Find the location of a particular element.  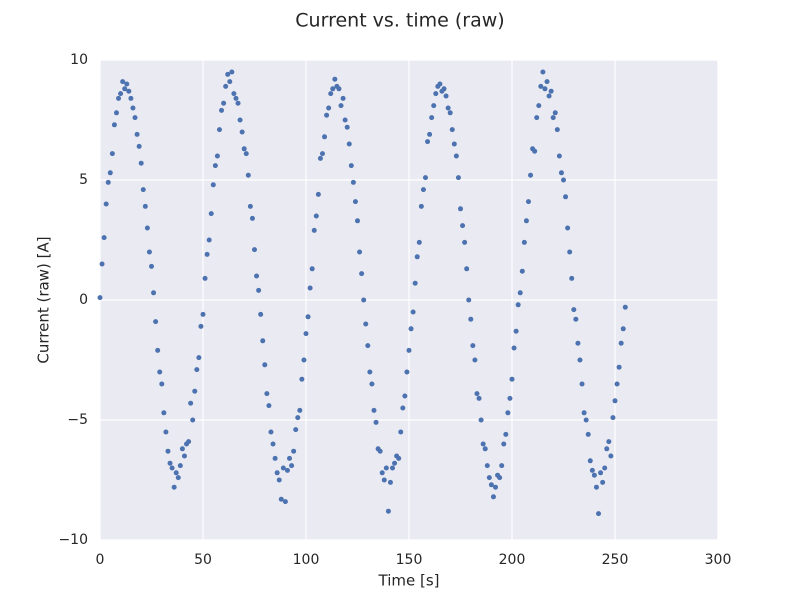

x-tick-label: 300 is located at coordinates (718, 560).